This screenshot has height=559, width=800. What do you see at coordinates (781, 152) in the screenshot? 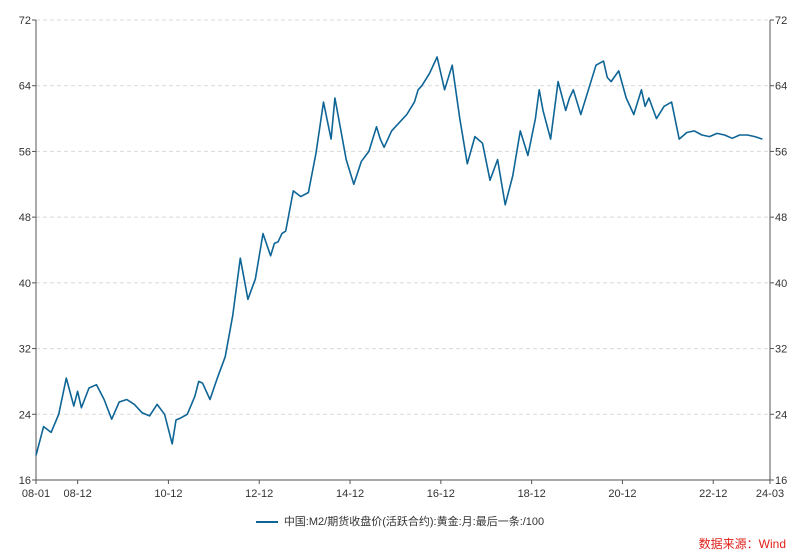
I see `y-tick-label-right: 56` at bounding box center [781, 152].